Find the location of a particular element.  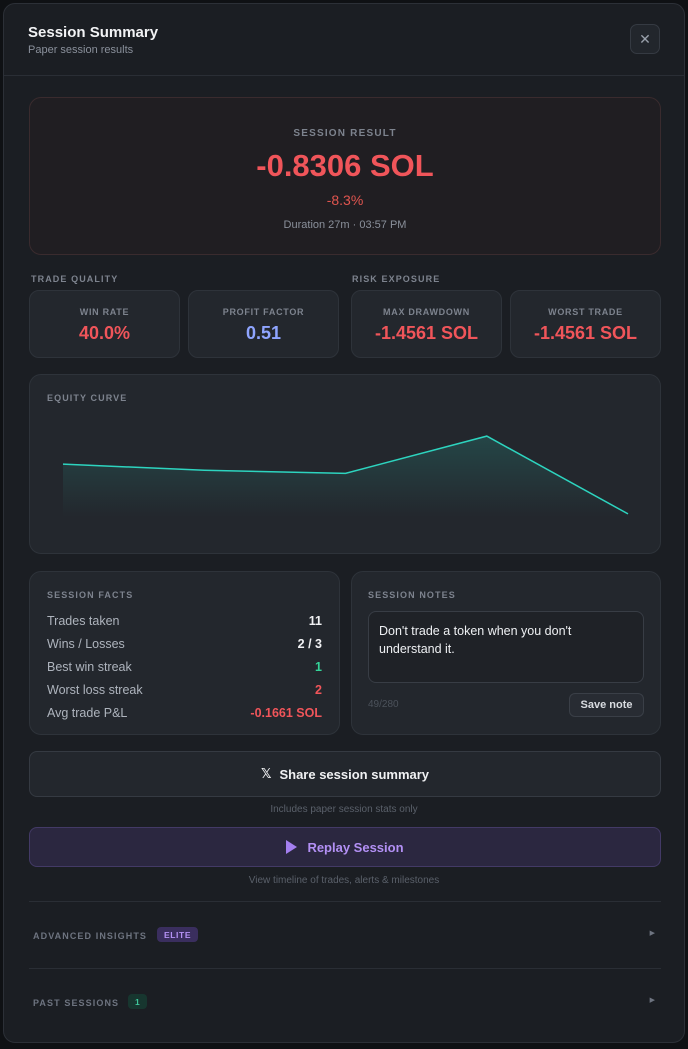

facts-key: Avg trade P&L is located at coordinates (87, 713).